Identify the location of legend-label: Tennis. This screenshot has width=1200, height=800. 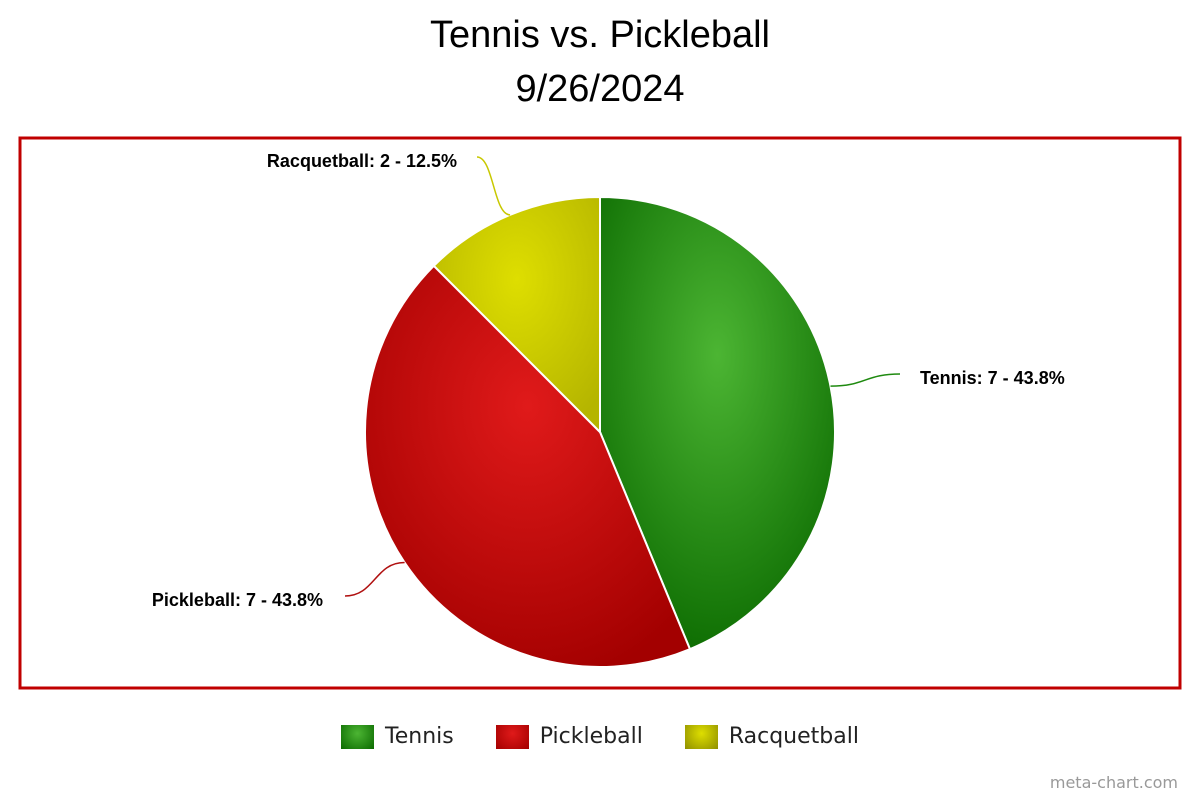
(419, 736).